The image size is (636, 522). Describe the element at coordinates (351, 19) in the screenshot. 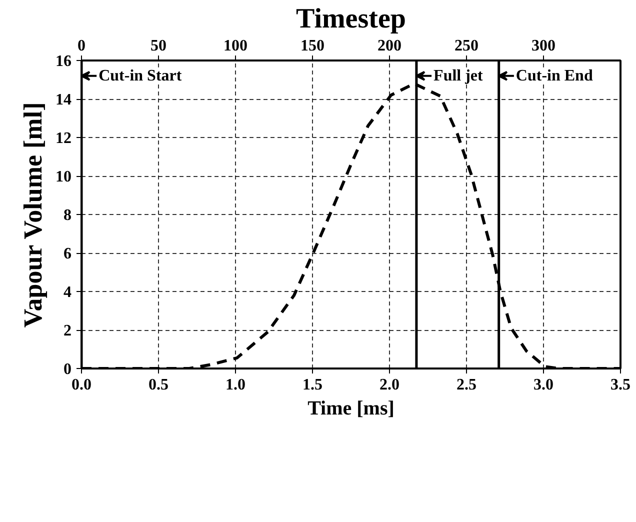

I see `x2-axis-title: Timestep` at that location.